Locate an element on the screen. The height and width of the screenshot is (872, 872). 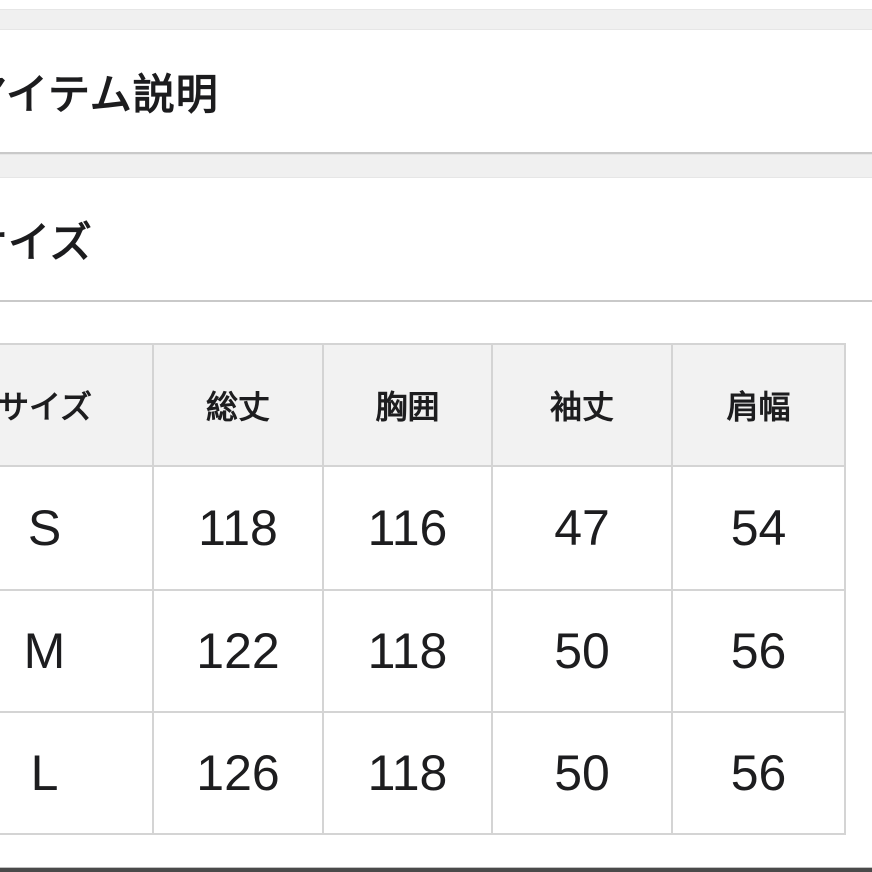
table-row-m: M 122 118 50 56 is located at coordinates (423, 651).